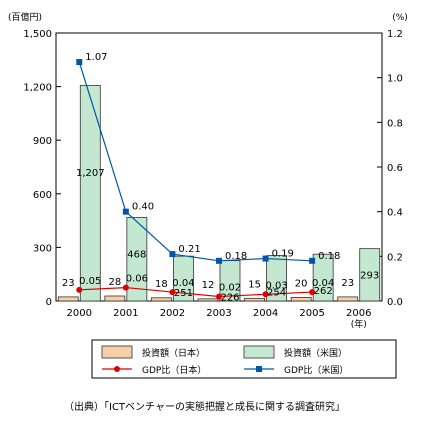  What do you see at coordinates (301, 283) in the screenshot?
I see `data-label-bar-japan: 20` at bounding box center [301, 283].